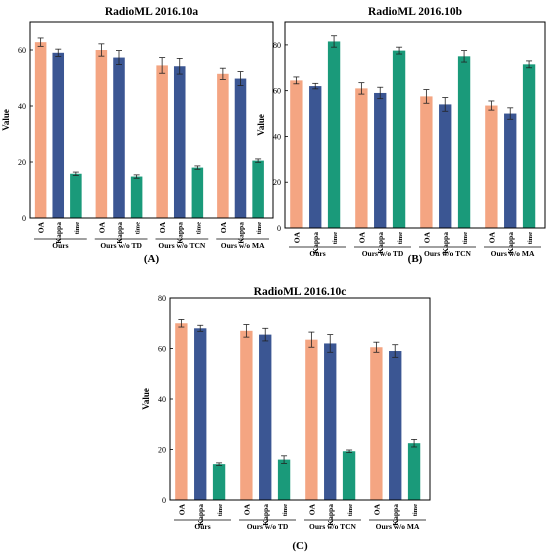 The height and width of the screenshot is (560, 550). What do you see at coordinates (415, 259) in the screenshot?
I see `panel-label: (B)` at bounding box center [415, 259].